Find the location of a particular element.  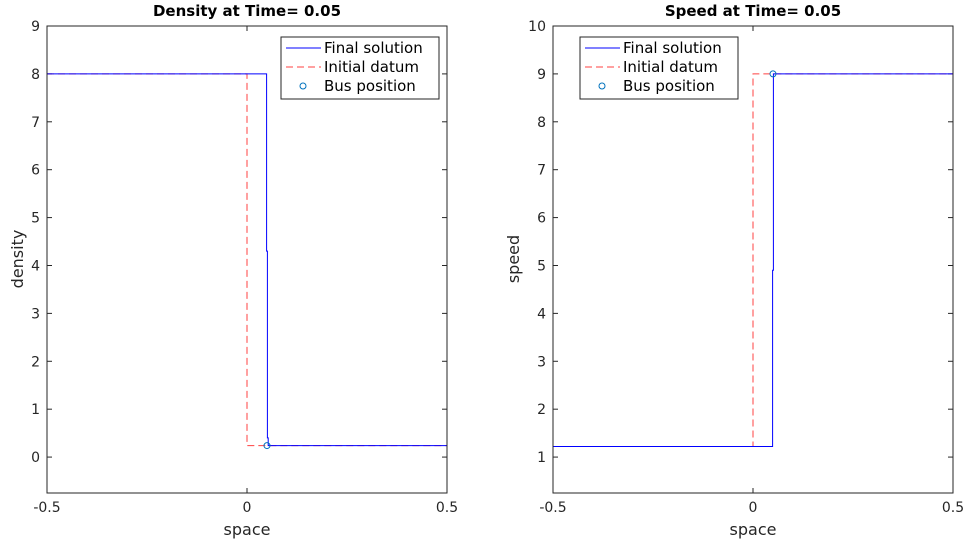

speed-xtick-label: -0.5 is located at coordinates (552, 508).